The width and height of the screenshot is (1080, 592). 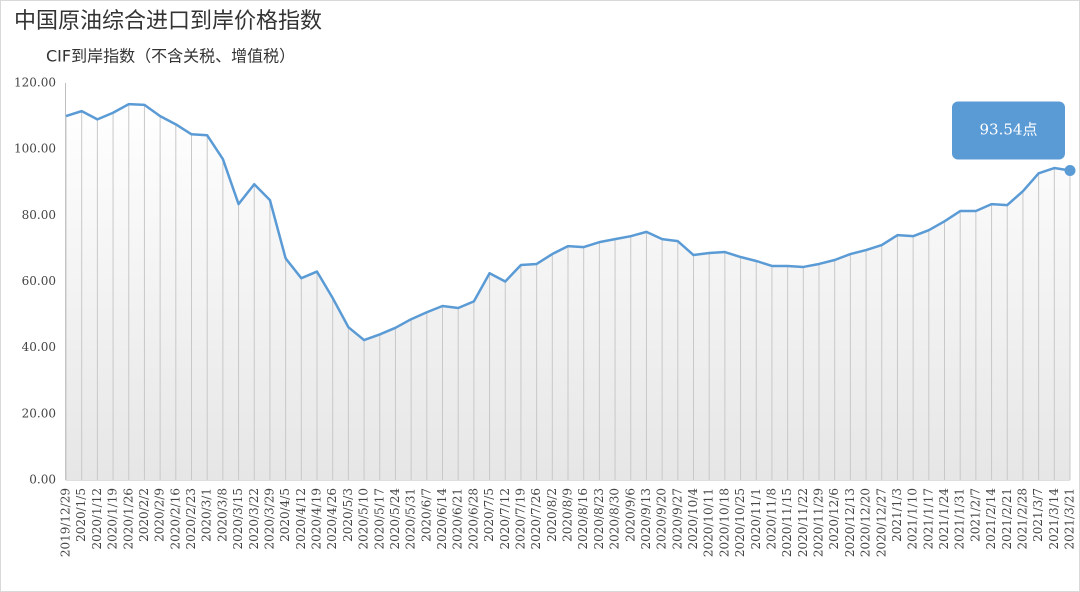 I want to click on y-tick-label: 120.00, so click(x=35, y=83).